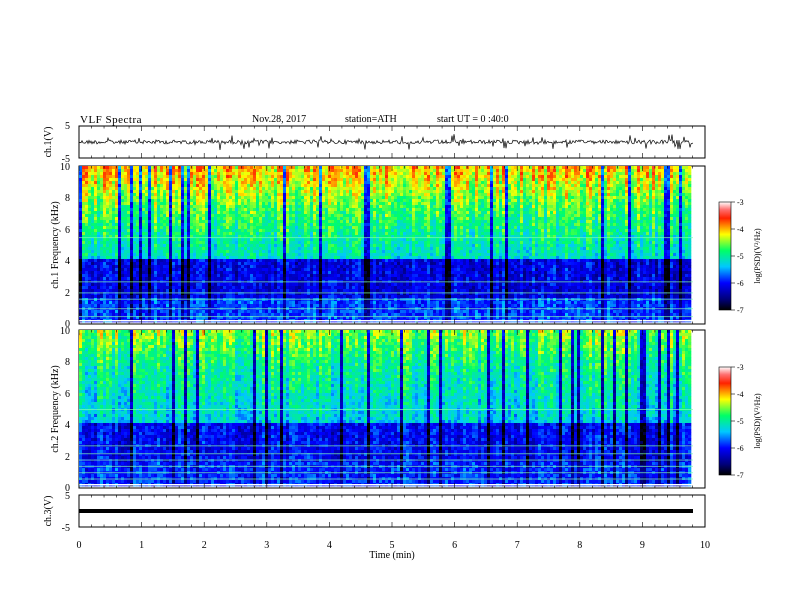 This screenshot has width=792, height=612. Describe the element at coordinates (67, 293) in the screenshot. I see `ch1-ytick-2: 2` at that location.